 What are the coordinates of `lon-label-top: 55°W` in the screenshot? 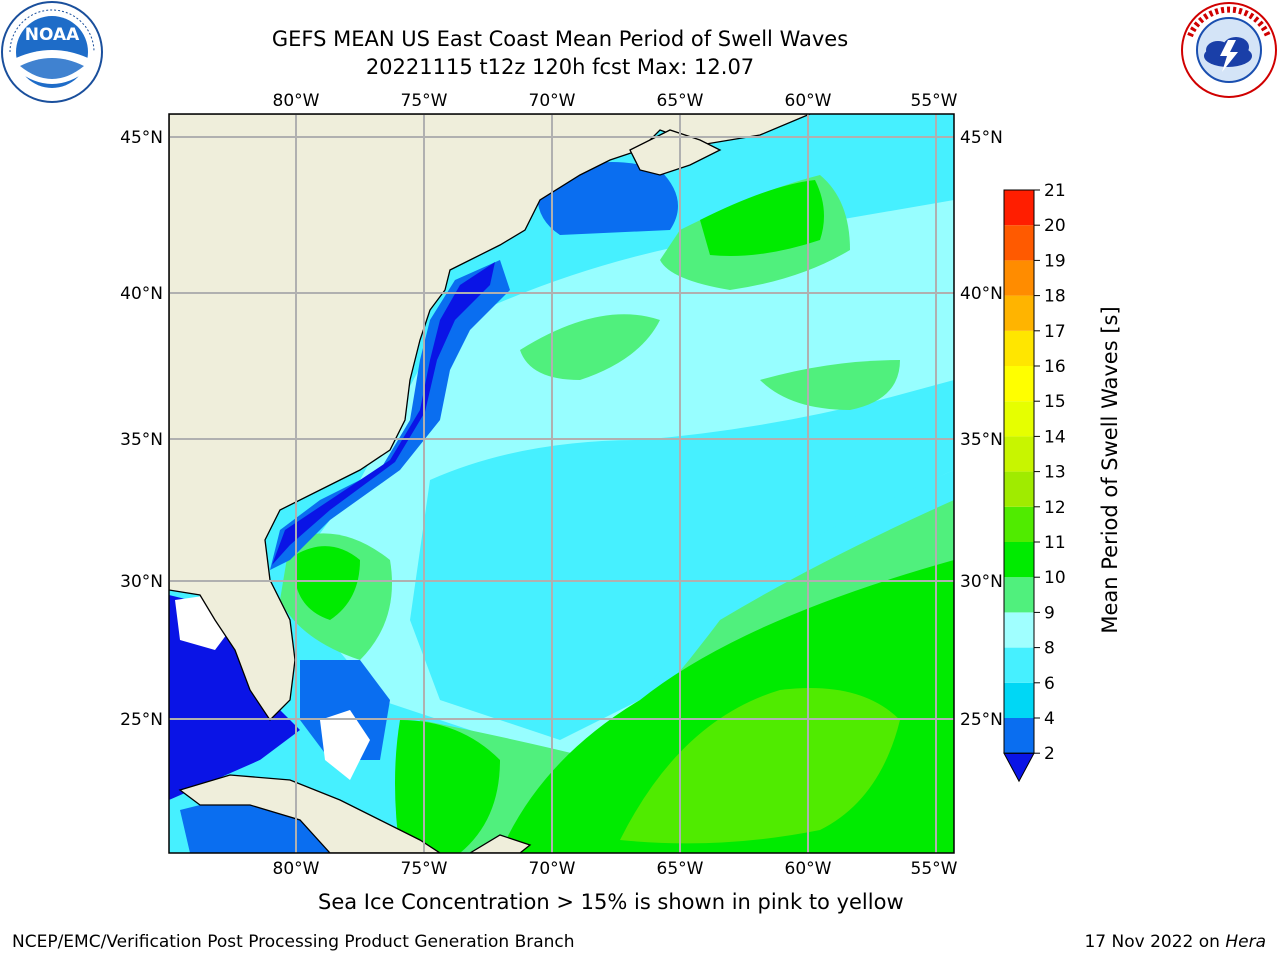 It's located at (934, 101).